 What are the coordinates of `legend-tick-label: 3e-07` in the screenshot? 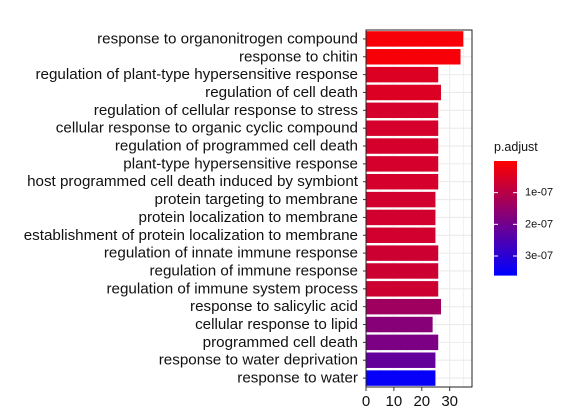 It's located at (539, 256).